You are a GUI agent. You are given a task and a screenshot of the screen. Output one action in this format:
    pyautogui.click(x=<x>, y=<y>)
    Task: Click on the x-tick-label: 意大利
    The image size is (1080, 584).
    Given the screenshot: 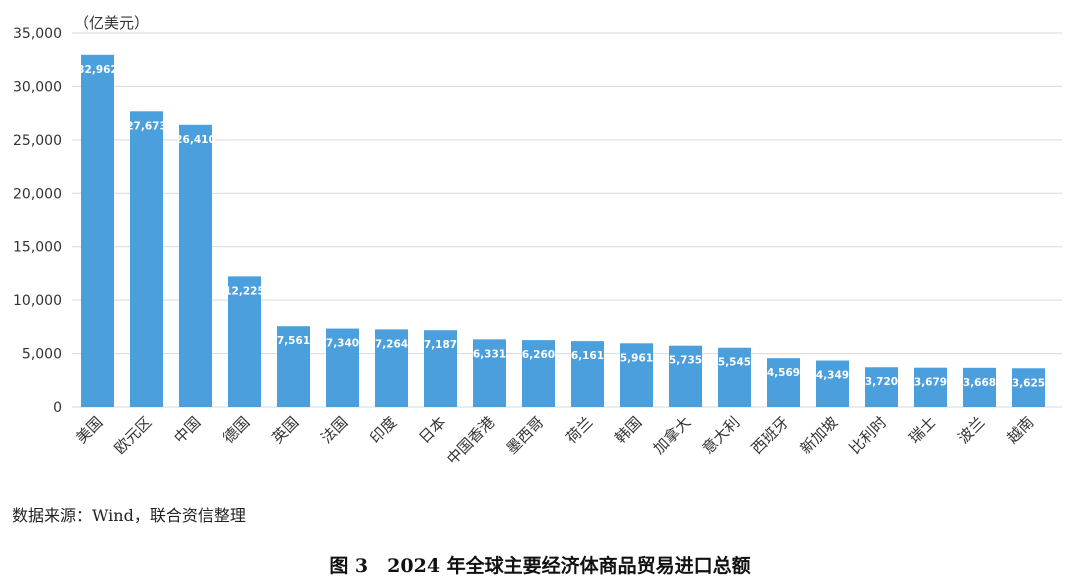 What is the action you would take?
    pyautogui.click(x=721, y=435)
    